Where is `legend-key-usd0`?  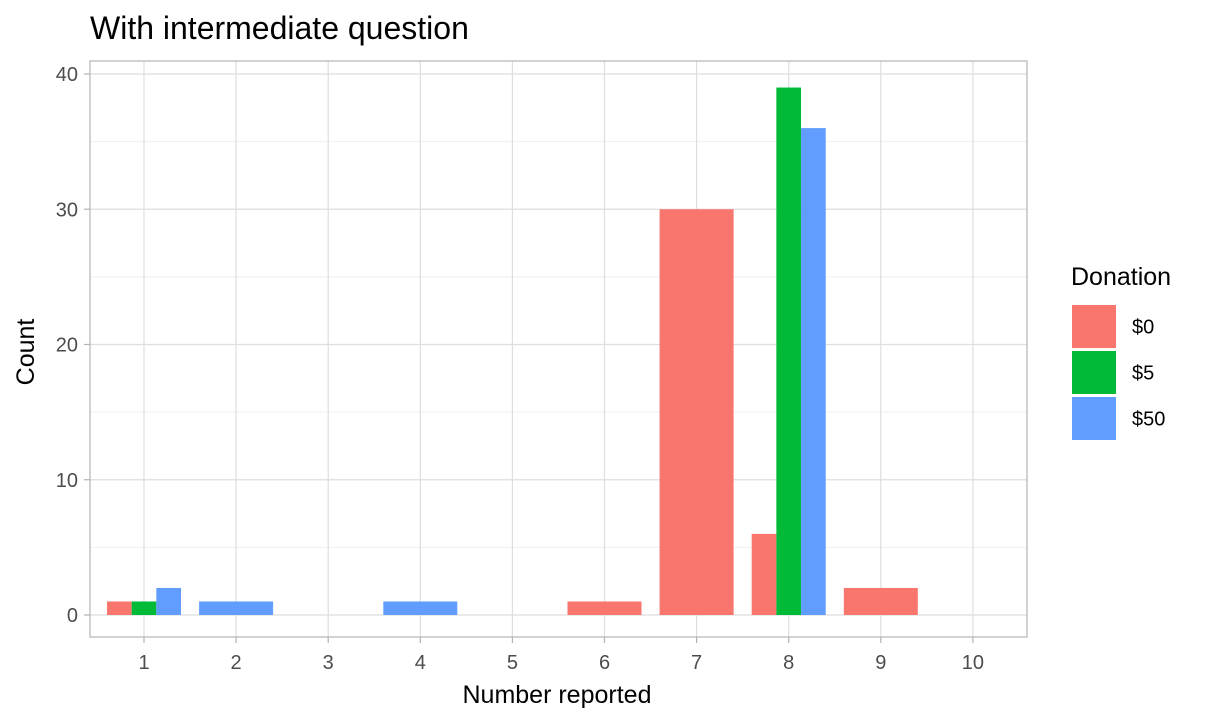
legend-key-usd0 is located at coordinates (1094, 326).